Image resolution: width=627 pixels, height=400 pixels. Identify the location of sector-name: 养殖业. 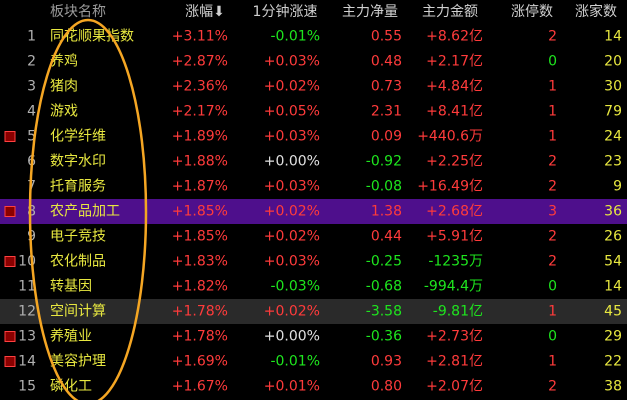
(71, 336).